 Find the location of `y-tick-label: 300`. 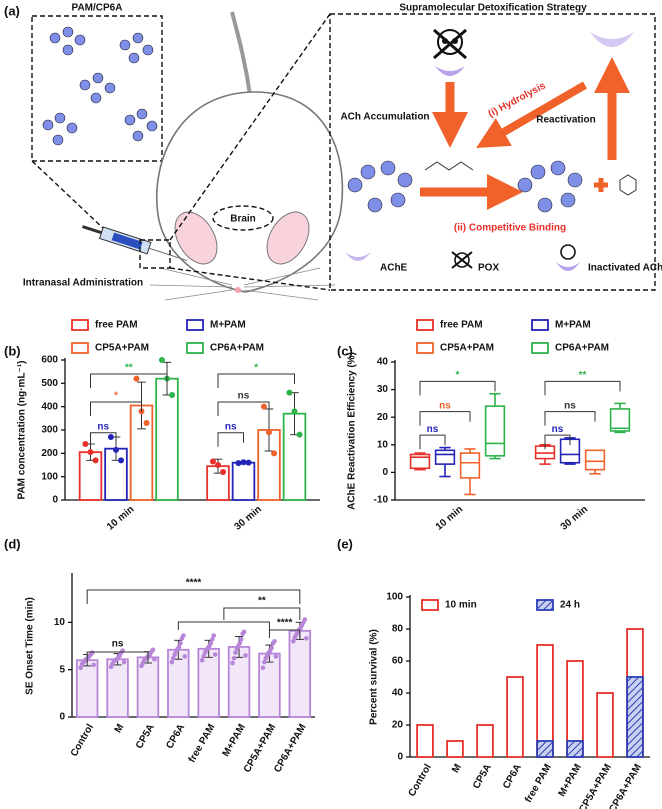

y-tick-label: 300 is located at coordinates (49, 430).